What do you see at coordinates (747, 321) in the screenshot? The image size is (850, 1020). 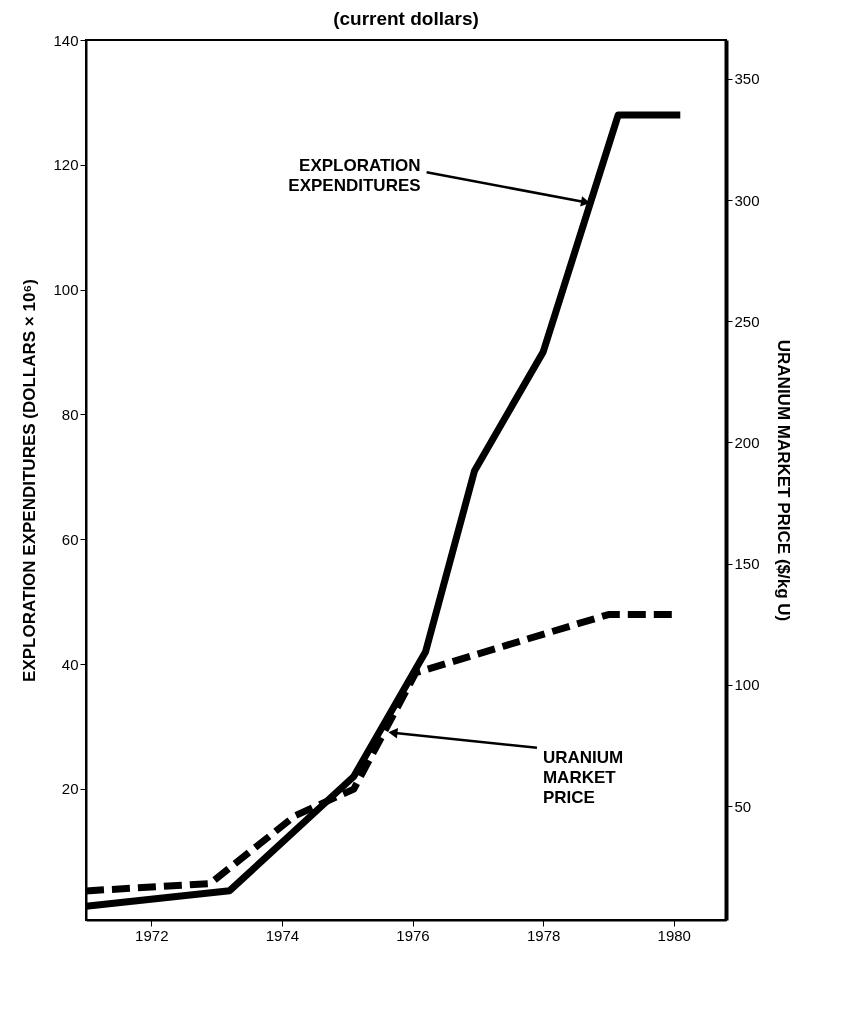 I see `y2-tick-label: 250` at bounding box center [747, 321].